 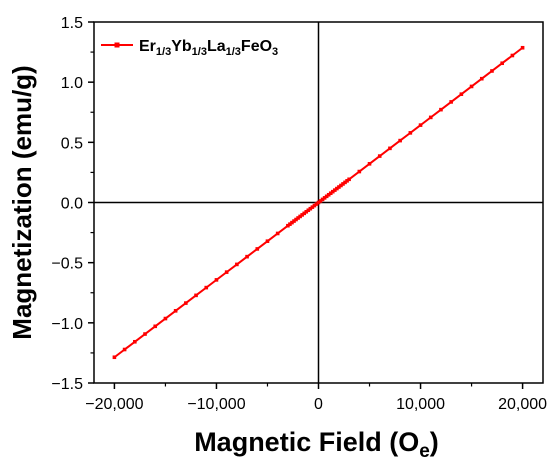 What do you see at coordinates (216, 404) in the screenshot?
I see `x-tick-label: −10,000` at bounding box center [216, 404].